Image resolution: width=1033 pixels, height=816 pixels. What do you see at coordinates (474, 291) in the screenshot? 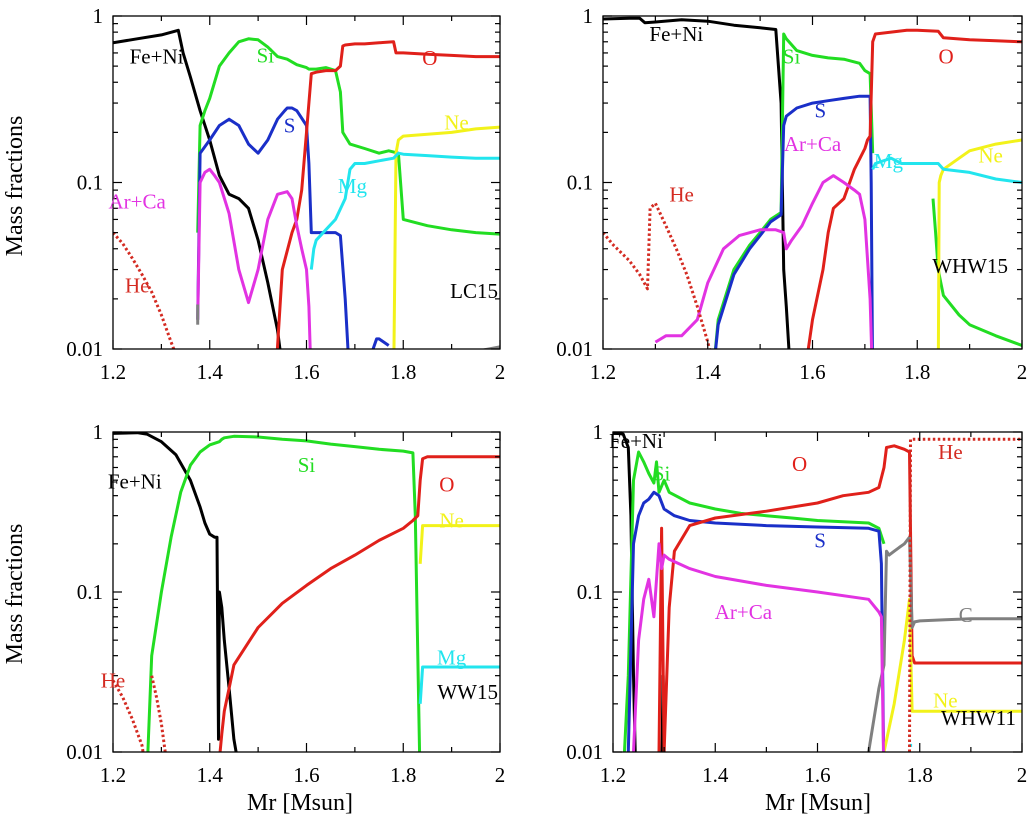
I see `panel-label: LC15` at bounding box center [474, 291].